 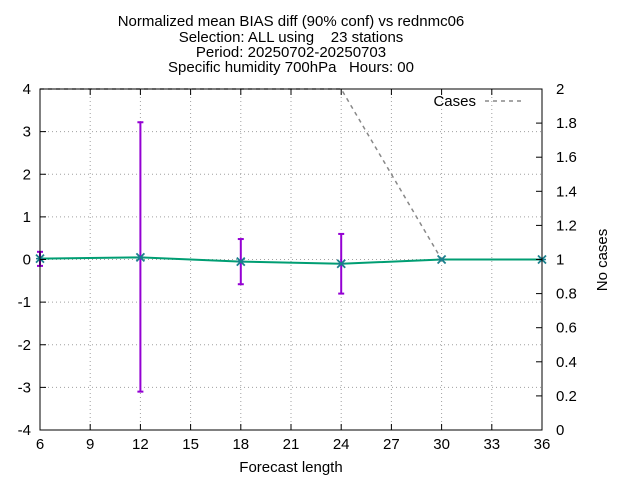 I want to click on y2-tick-label-0.8: 0.8, so click(x=566, y=294).